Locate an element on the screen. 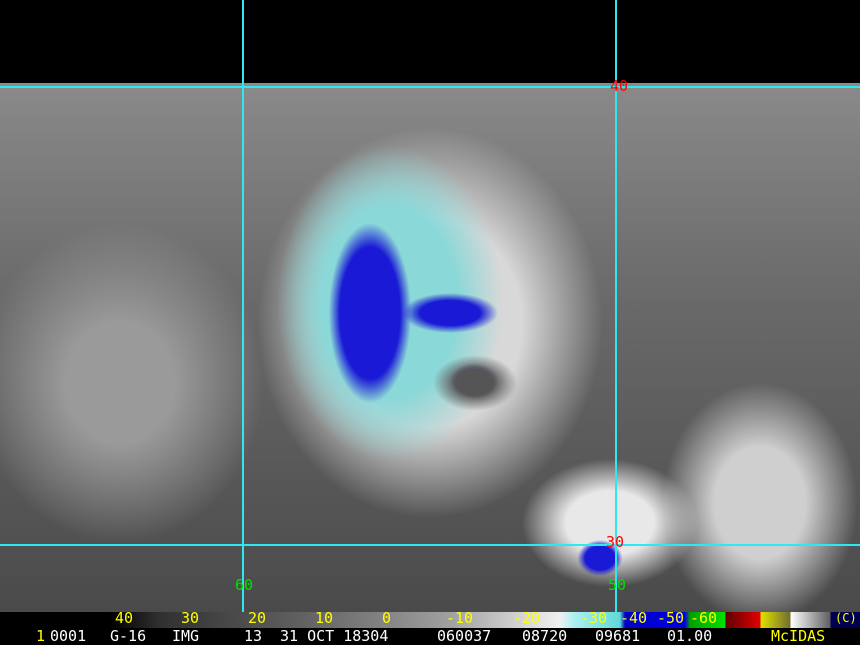 This screenshot has width=860, height=645. color-bar-label: -40 is located at coordinates (634, 618).